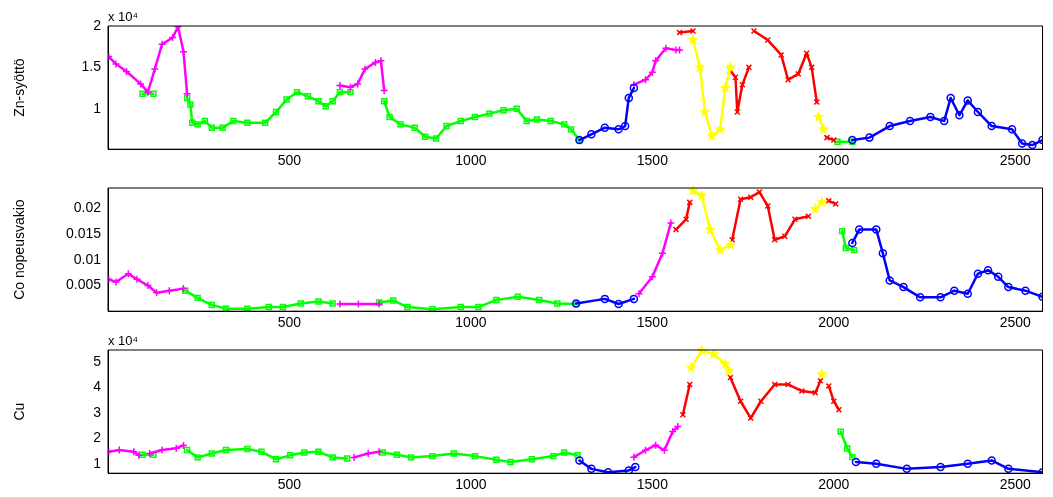 The height and width of the screenshot is (497, 1053). I want to click on y-axis-title: Co nopeusvakio, so click(19, 249).